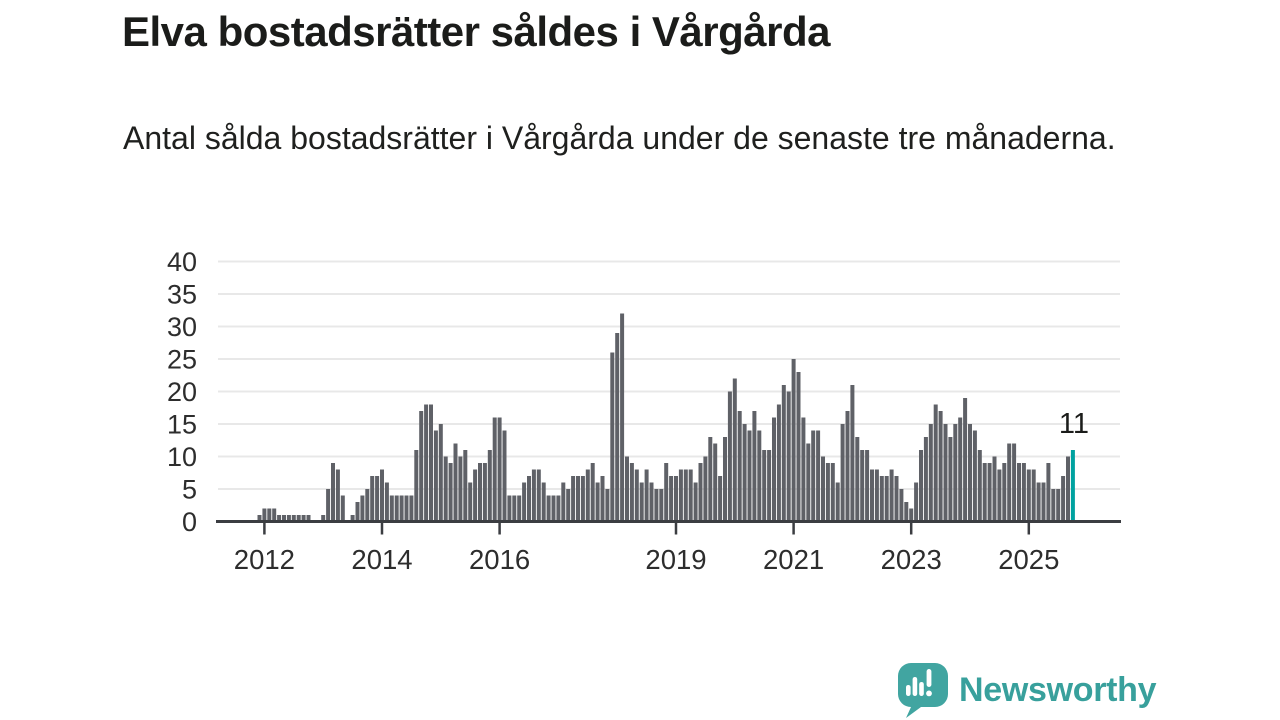  What do you see at coordinates (1072, 486) in the screenshot?
I see `highlight-bar` at bounding box center [1072, 486].